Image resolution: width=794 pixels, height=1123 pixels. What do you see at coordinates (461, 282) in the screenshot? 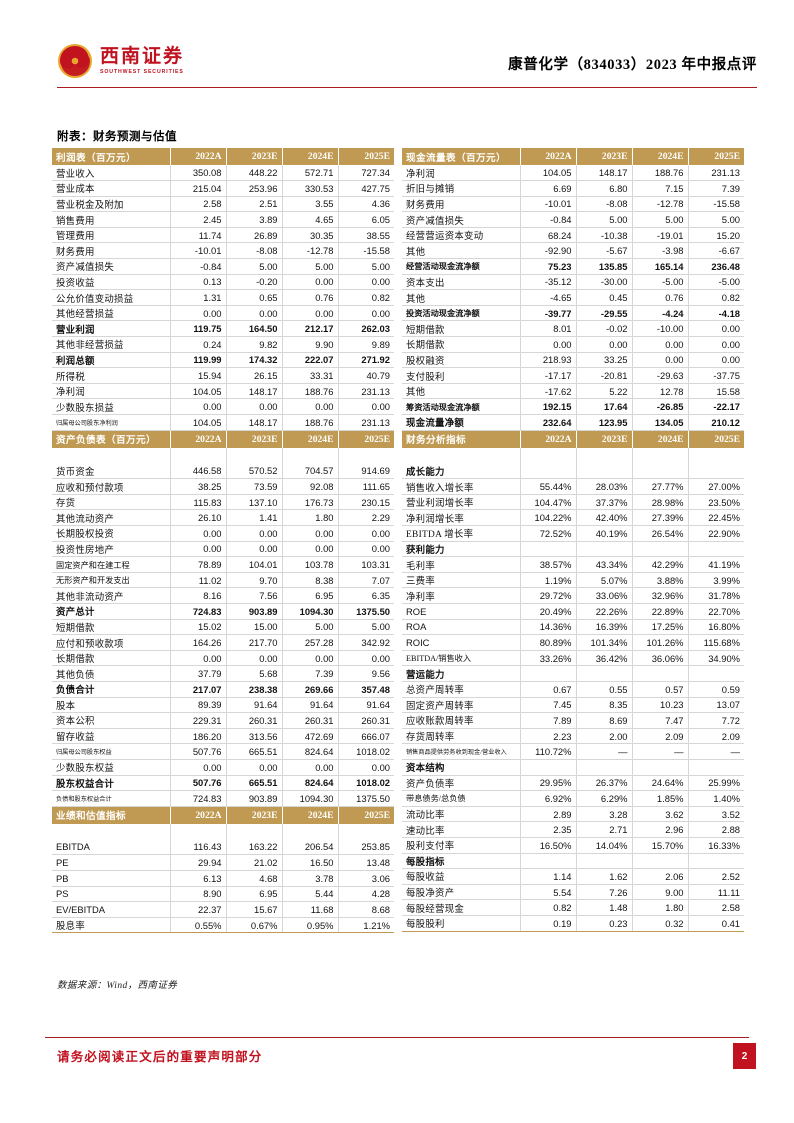
I see `row-label: 资本支出` at bounding box center [461, 282].